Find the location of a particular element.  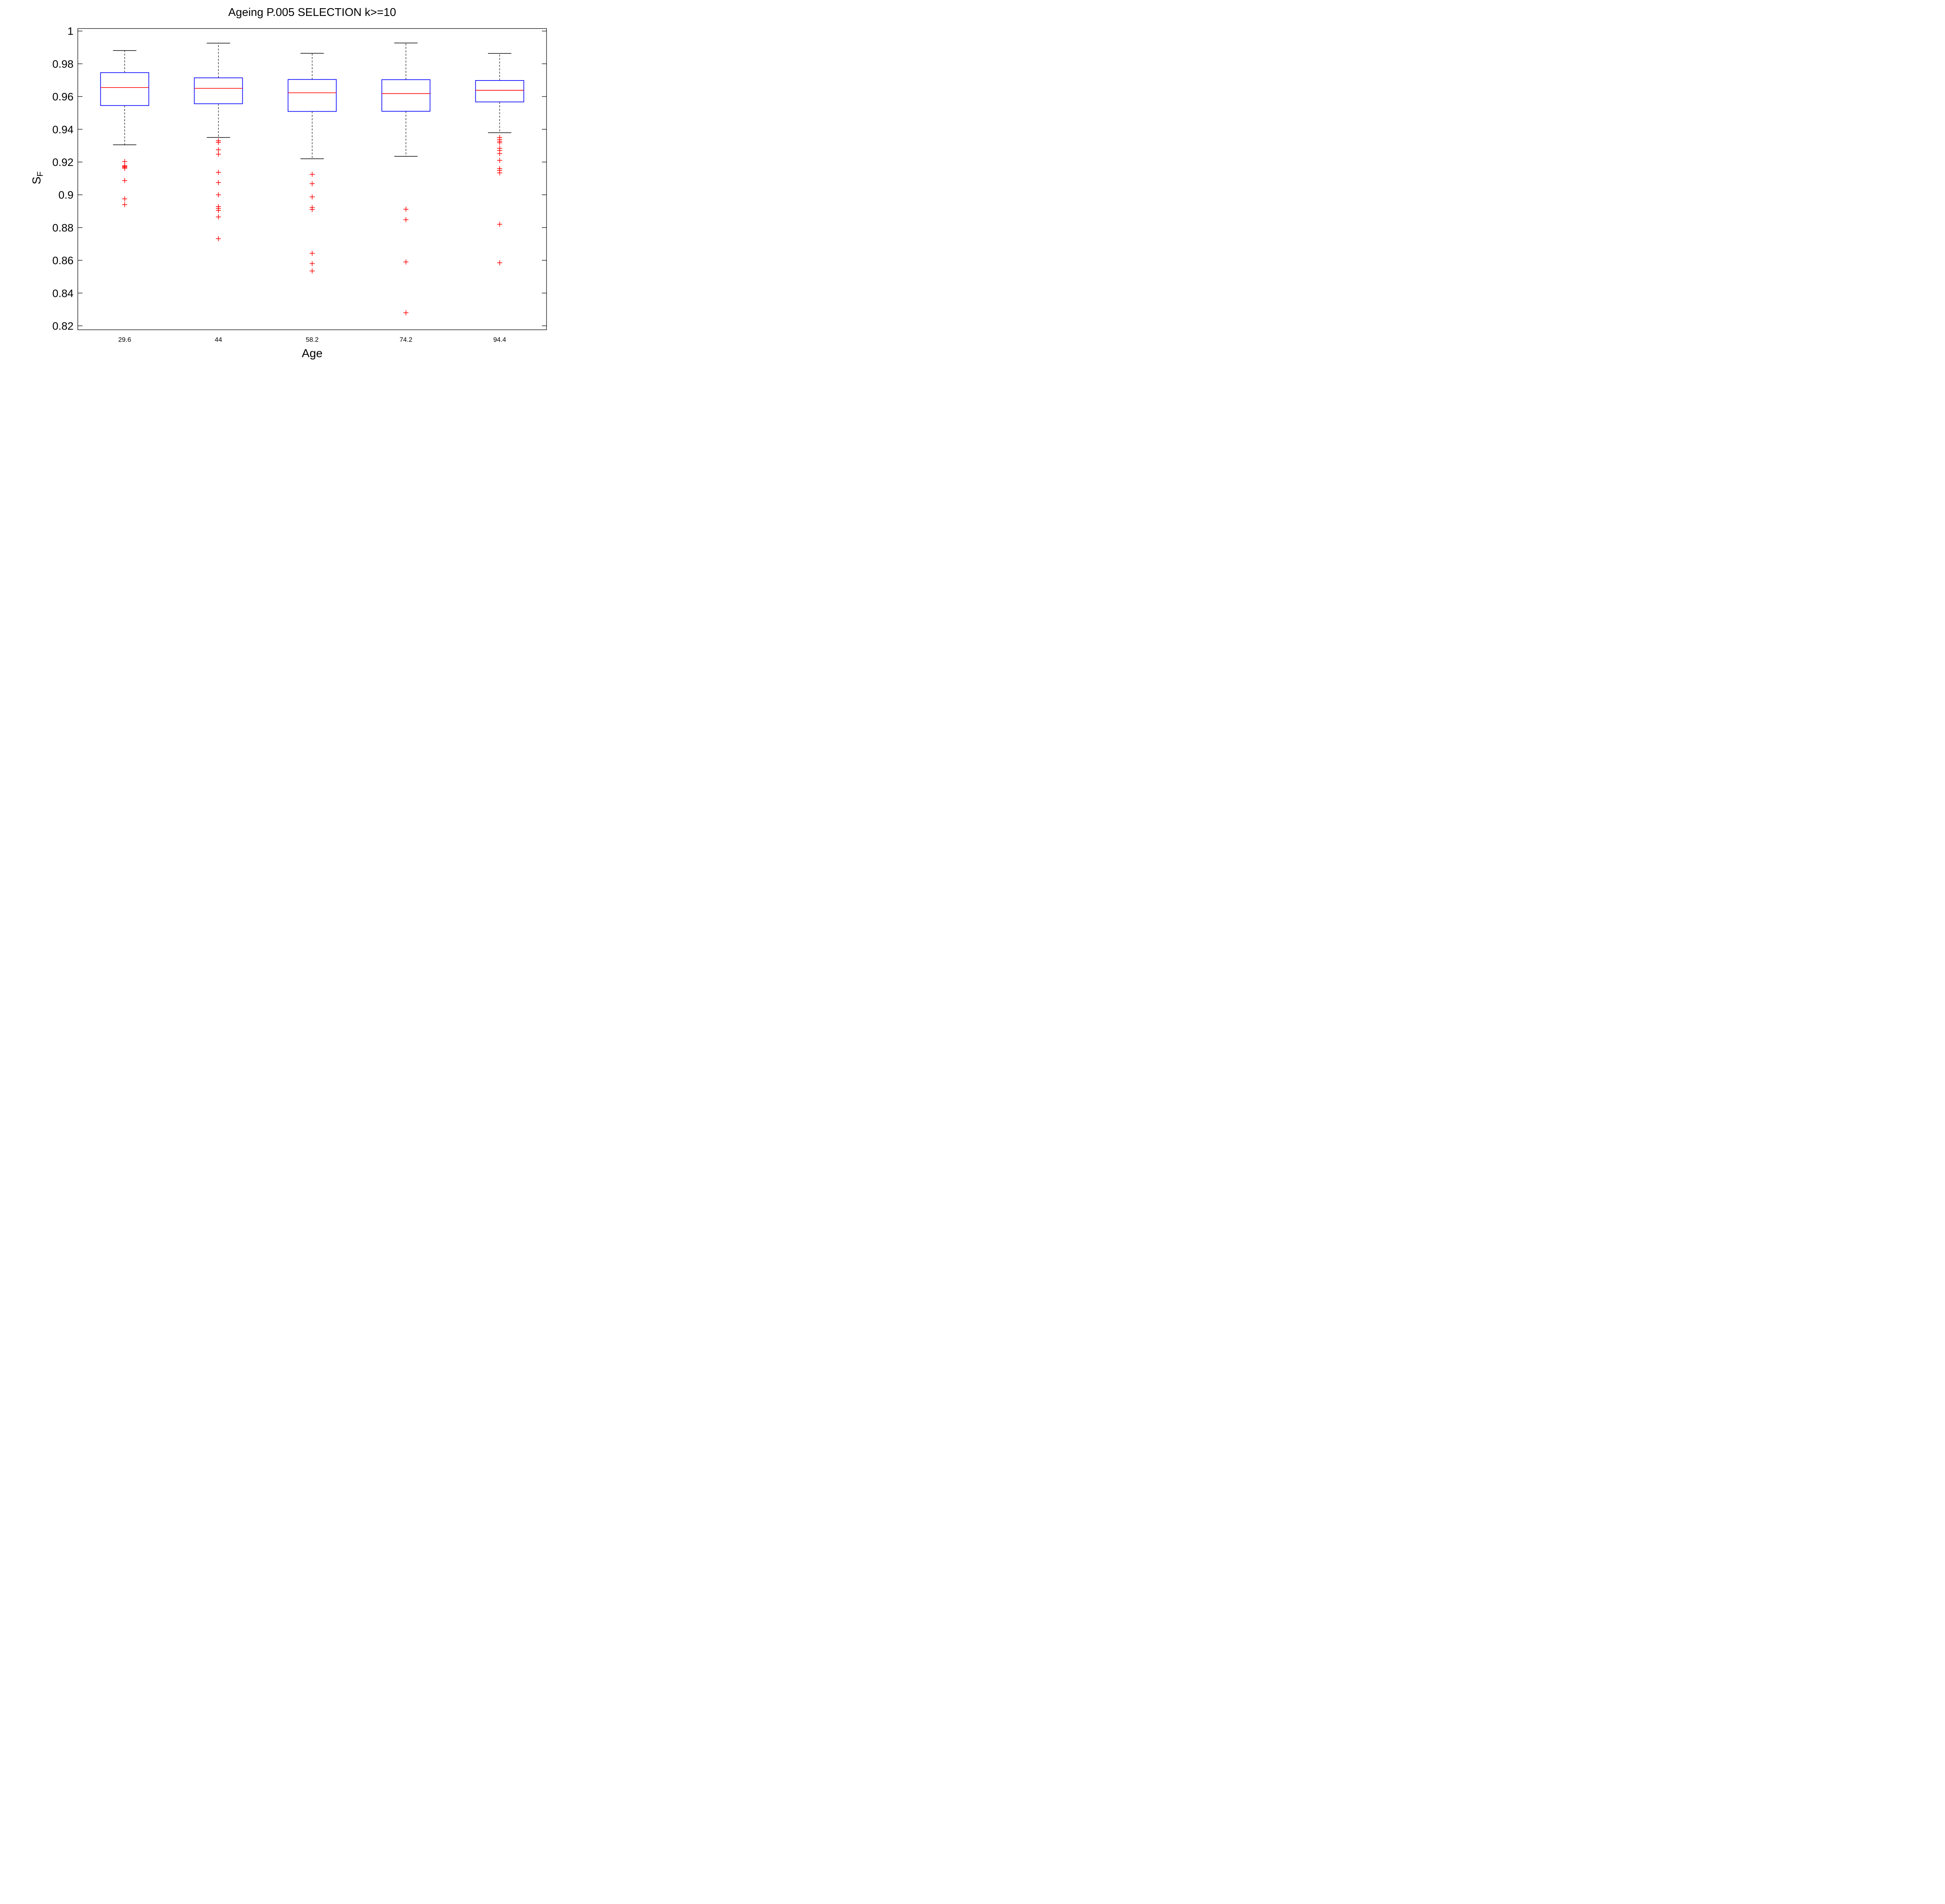

y-tick-label: 0.98 is located at coordinates (64, 64).